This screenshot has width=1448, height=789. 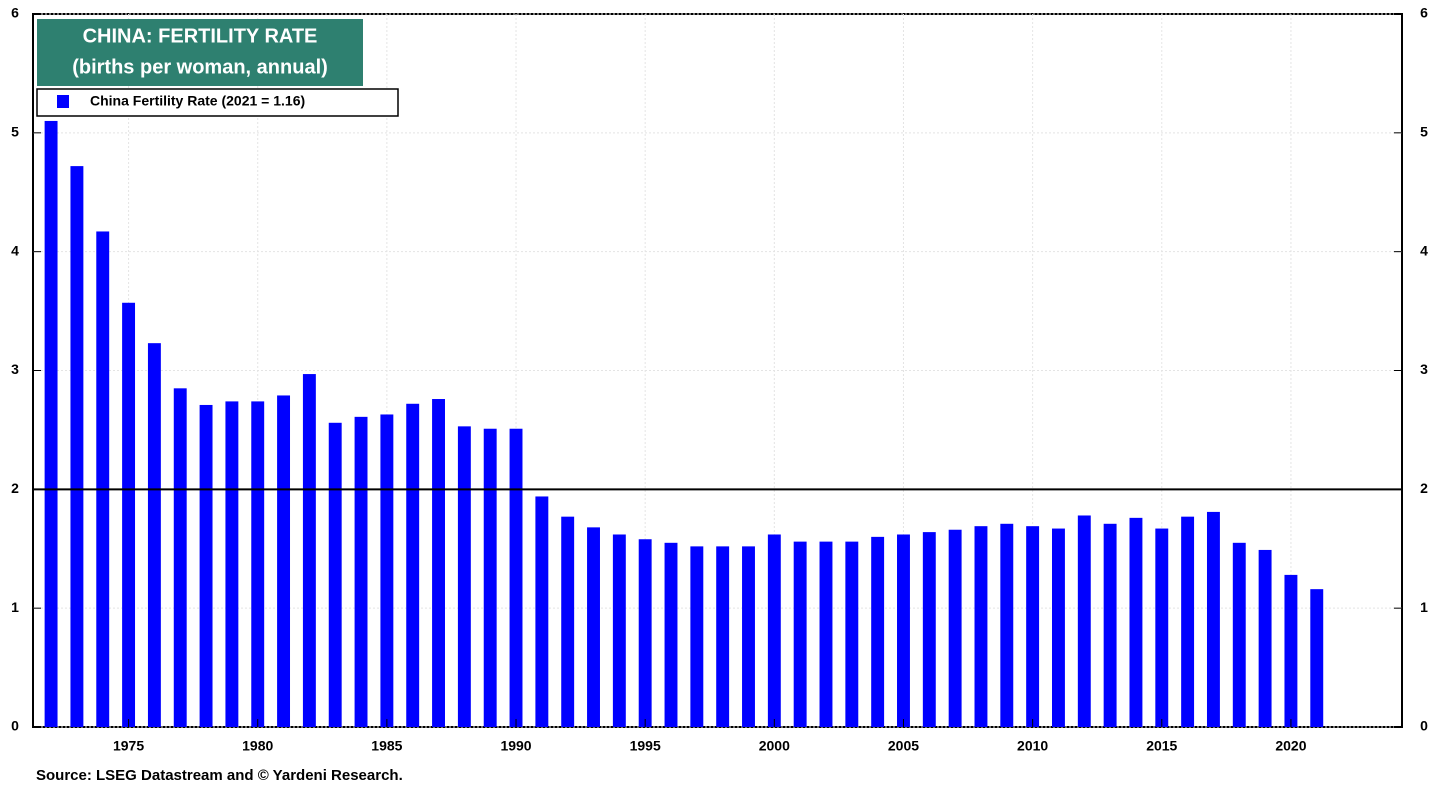 I want to click on y2-tick-label: 2, so click(x=1424, y=488).